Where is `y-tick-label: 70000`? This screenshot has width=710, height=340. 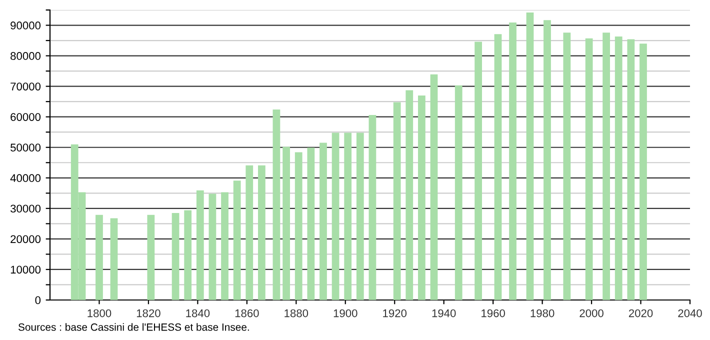 y-tick-label: 70000 is located at coordinates (25, 86).